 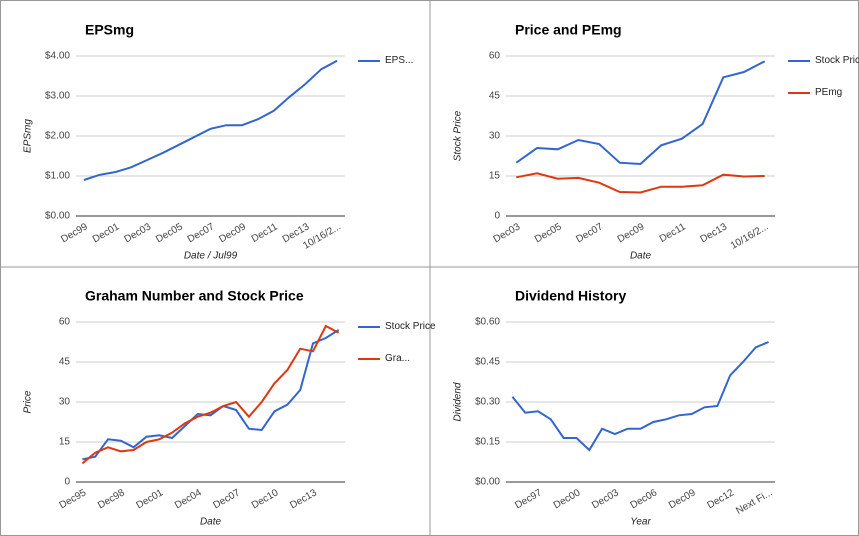 What do you see at coordinates (109, 30) in the screenshot?
I see `chart-title: EPSmg` at bounding box center [109, 30].